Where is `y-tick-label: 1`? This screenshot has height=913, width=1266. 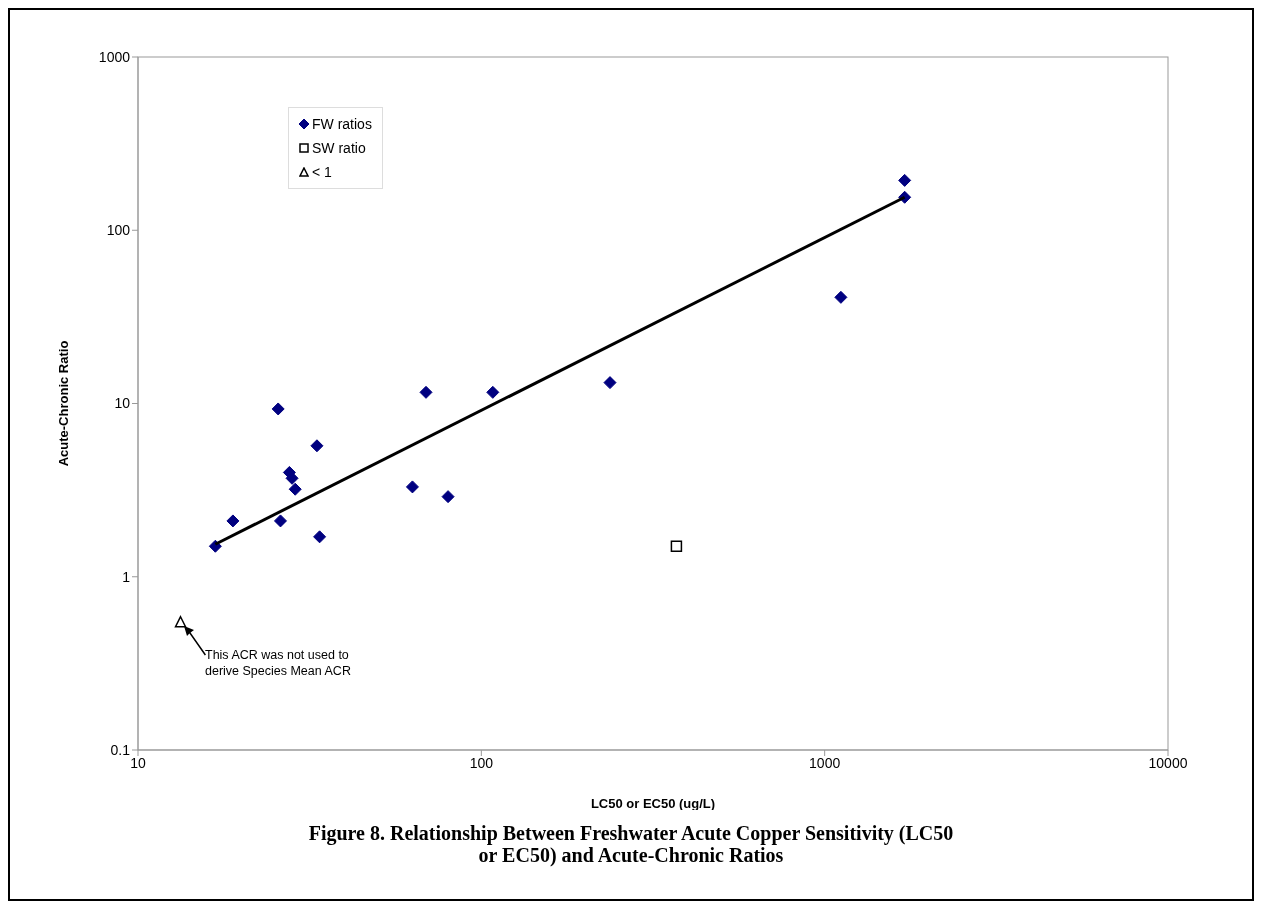 y-tick-label: 1 is located at coordinates (126, 576).